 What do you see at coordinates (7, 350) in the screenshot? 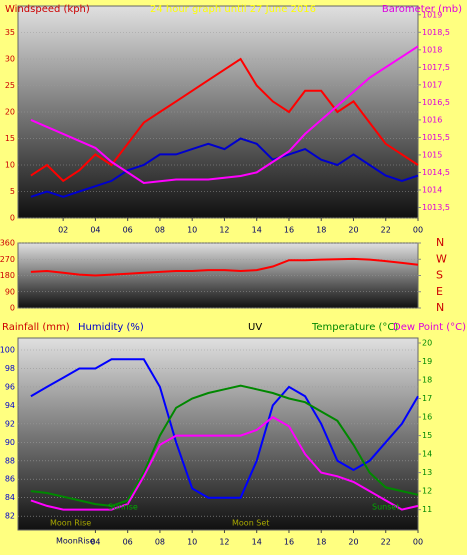
I see `y-tick-label: 100` at bounding box center [7, 350].